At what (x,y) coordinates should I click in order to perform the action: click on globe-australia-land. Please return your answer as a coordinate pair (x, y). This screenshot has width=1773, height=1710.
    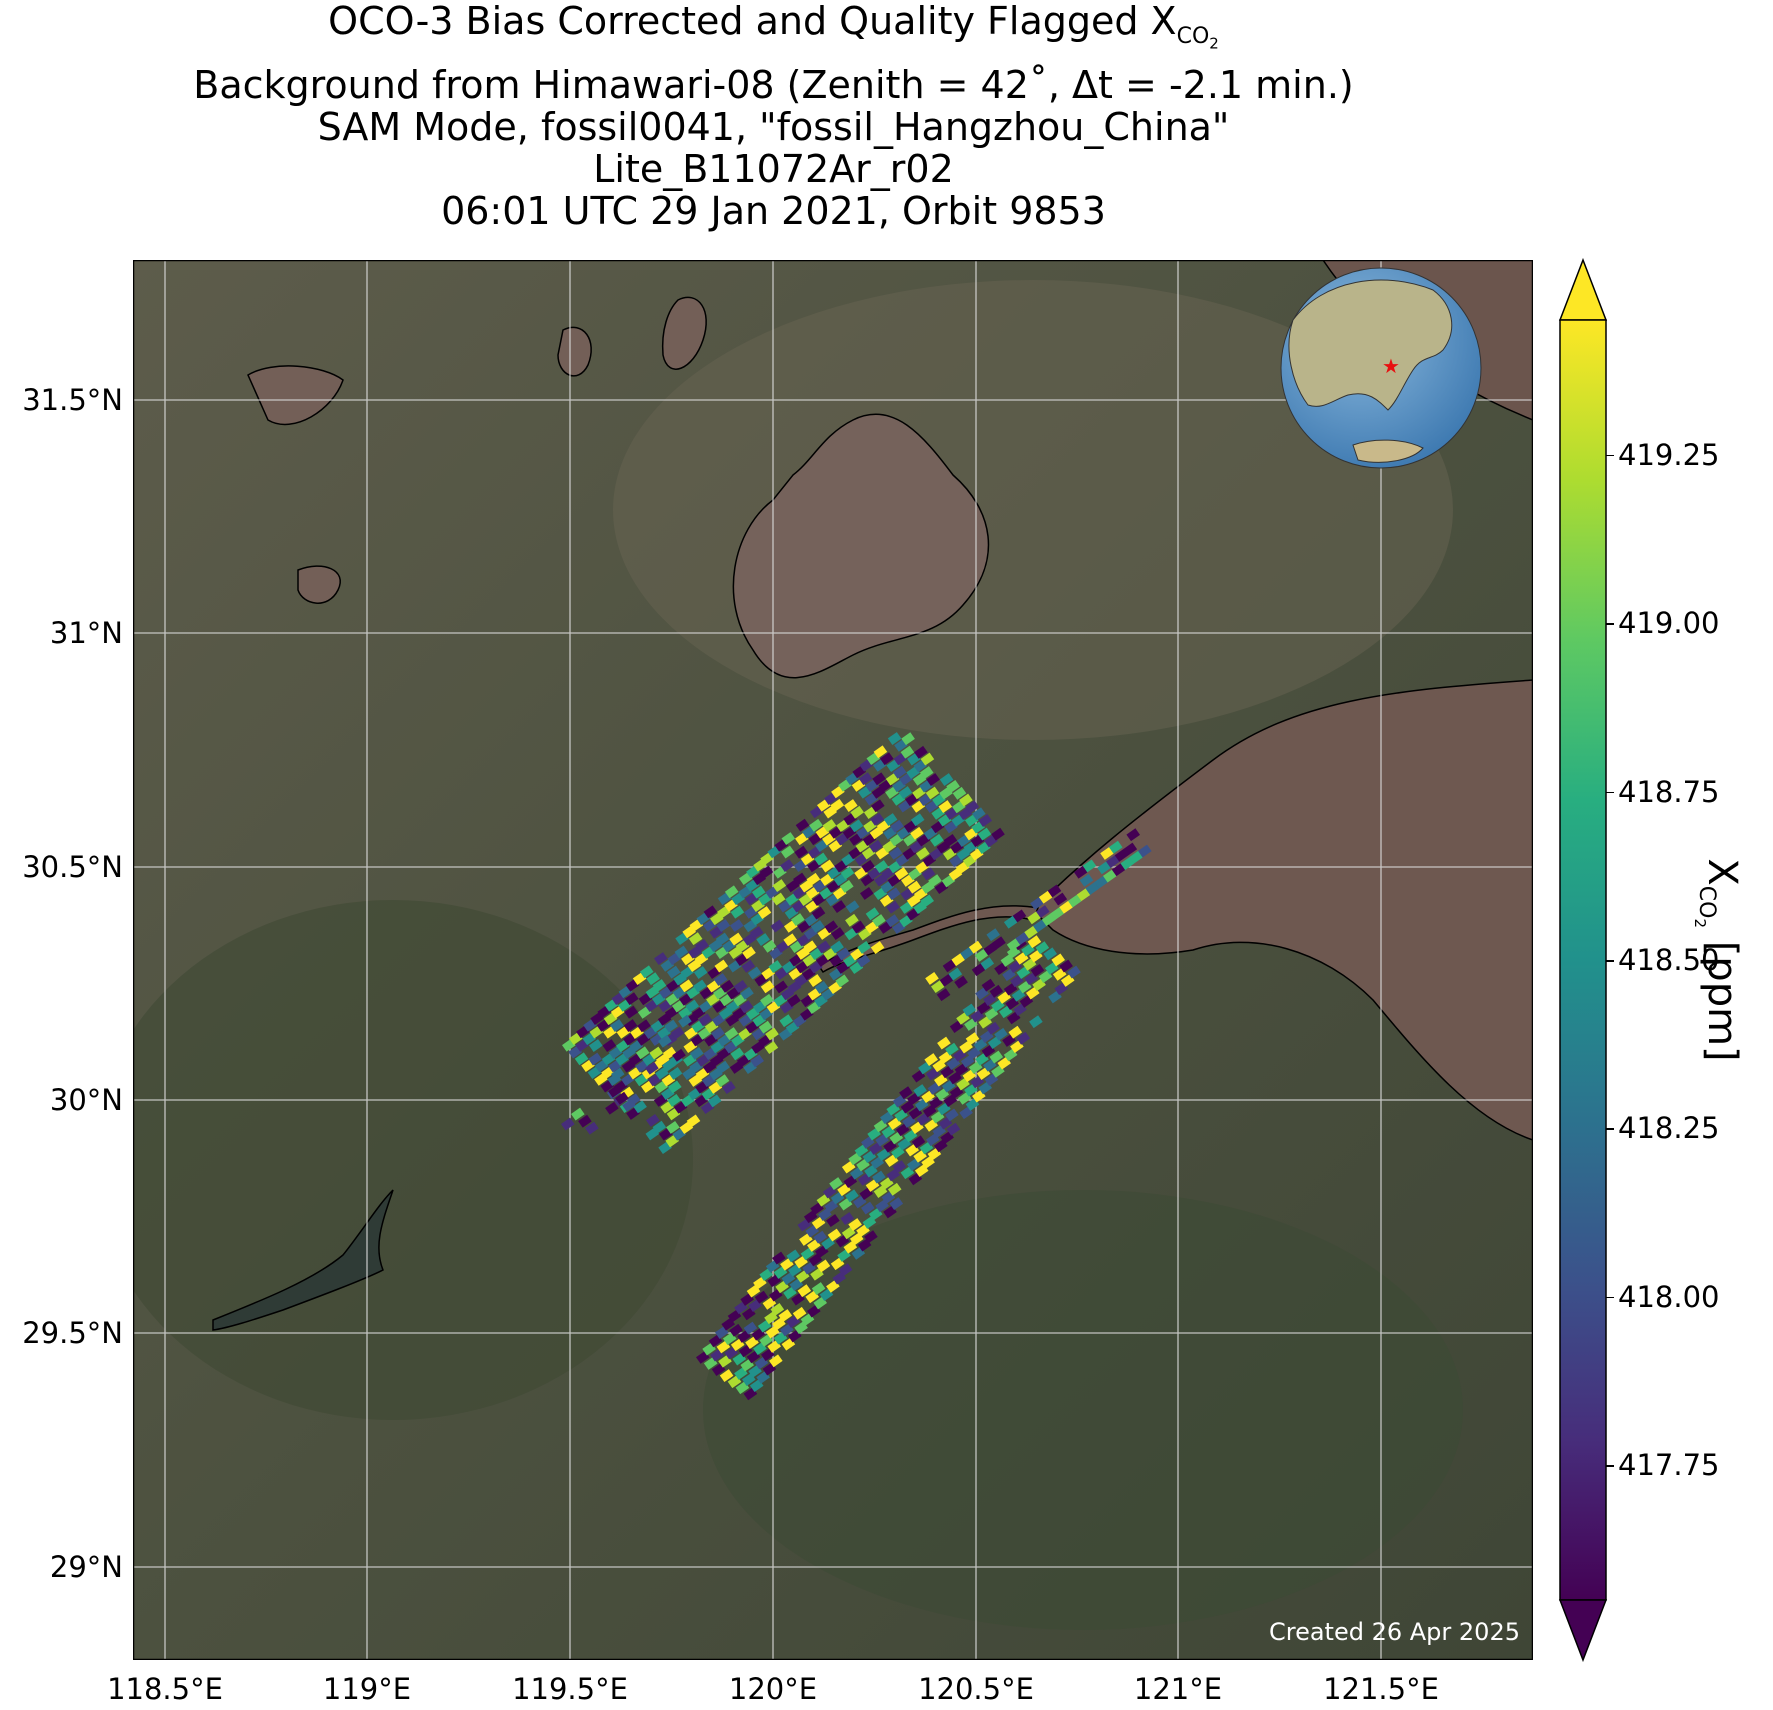
    Looking at the image, I should click on (1388, 451).